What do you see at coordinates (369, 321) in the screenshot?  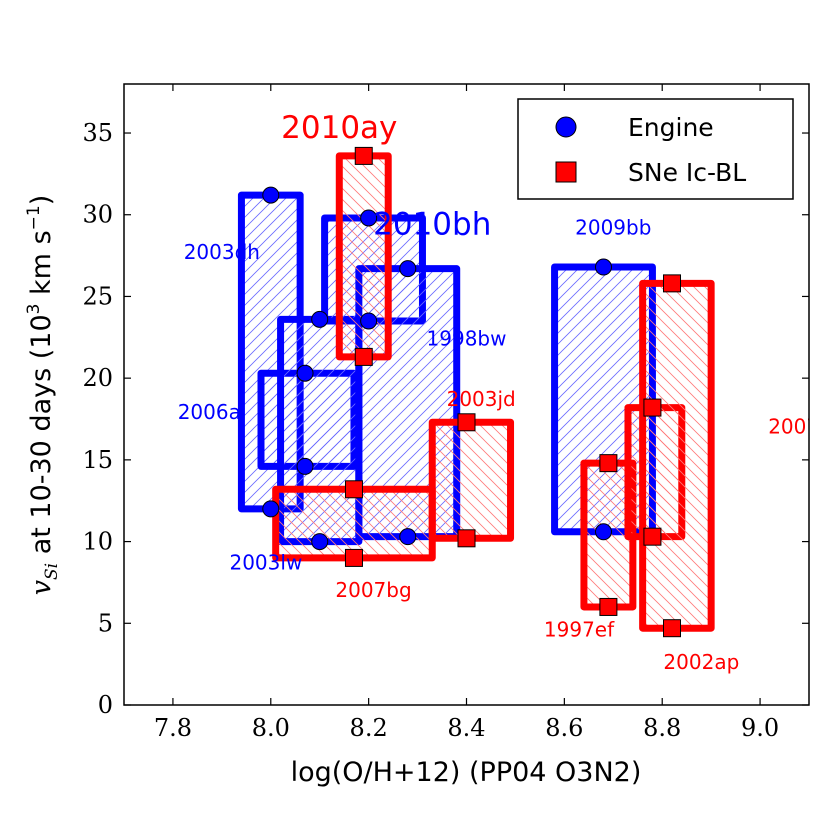 I see `data-point-2010bh-min` at bounding box center [369, 321].